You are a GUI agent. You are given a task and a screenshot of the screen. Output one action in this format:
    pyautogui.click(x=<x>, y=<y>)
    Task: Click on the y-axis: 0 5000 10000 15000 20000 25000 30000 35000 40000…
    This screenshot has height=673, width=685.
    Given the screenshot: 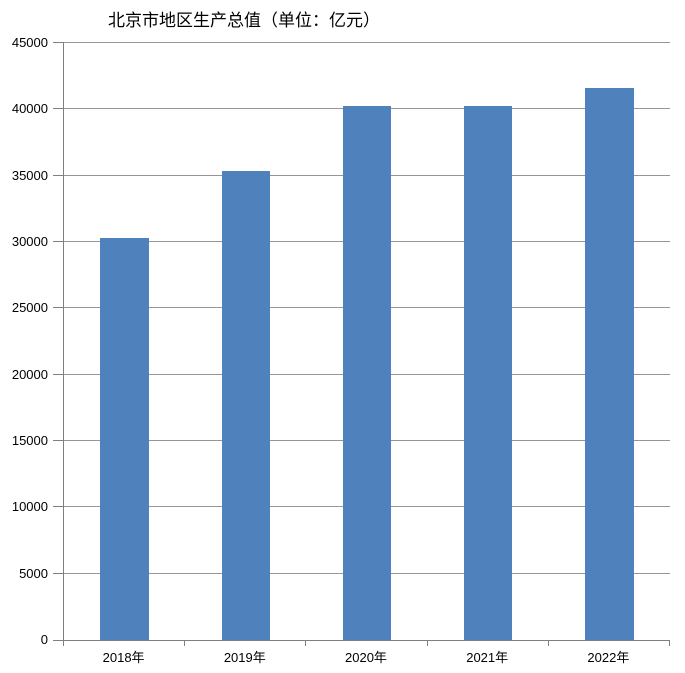 What is the action you would take?
    pyautogui.click(x=24, y=341)
    